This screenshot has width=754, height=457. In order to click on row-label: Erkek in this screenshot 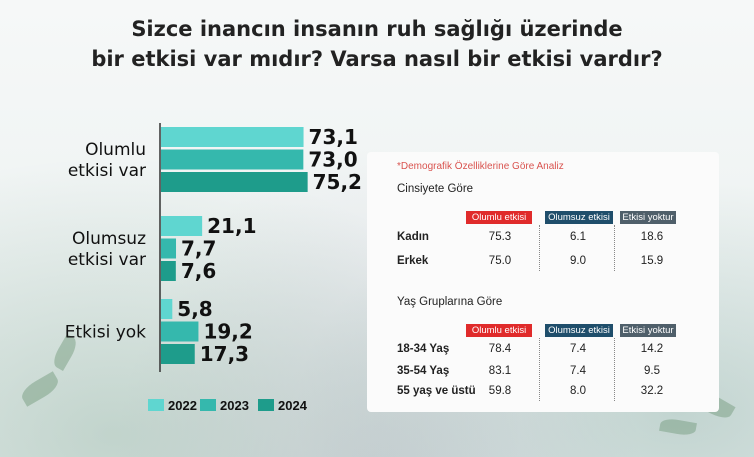, I will do `click(413, 261)`.